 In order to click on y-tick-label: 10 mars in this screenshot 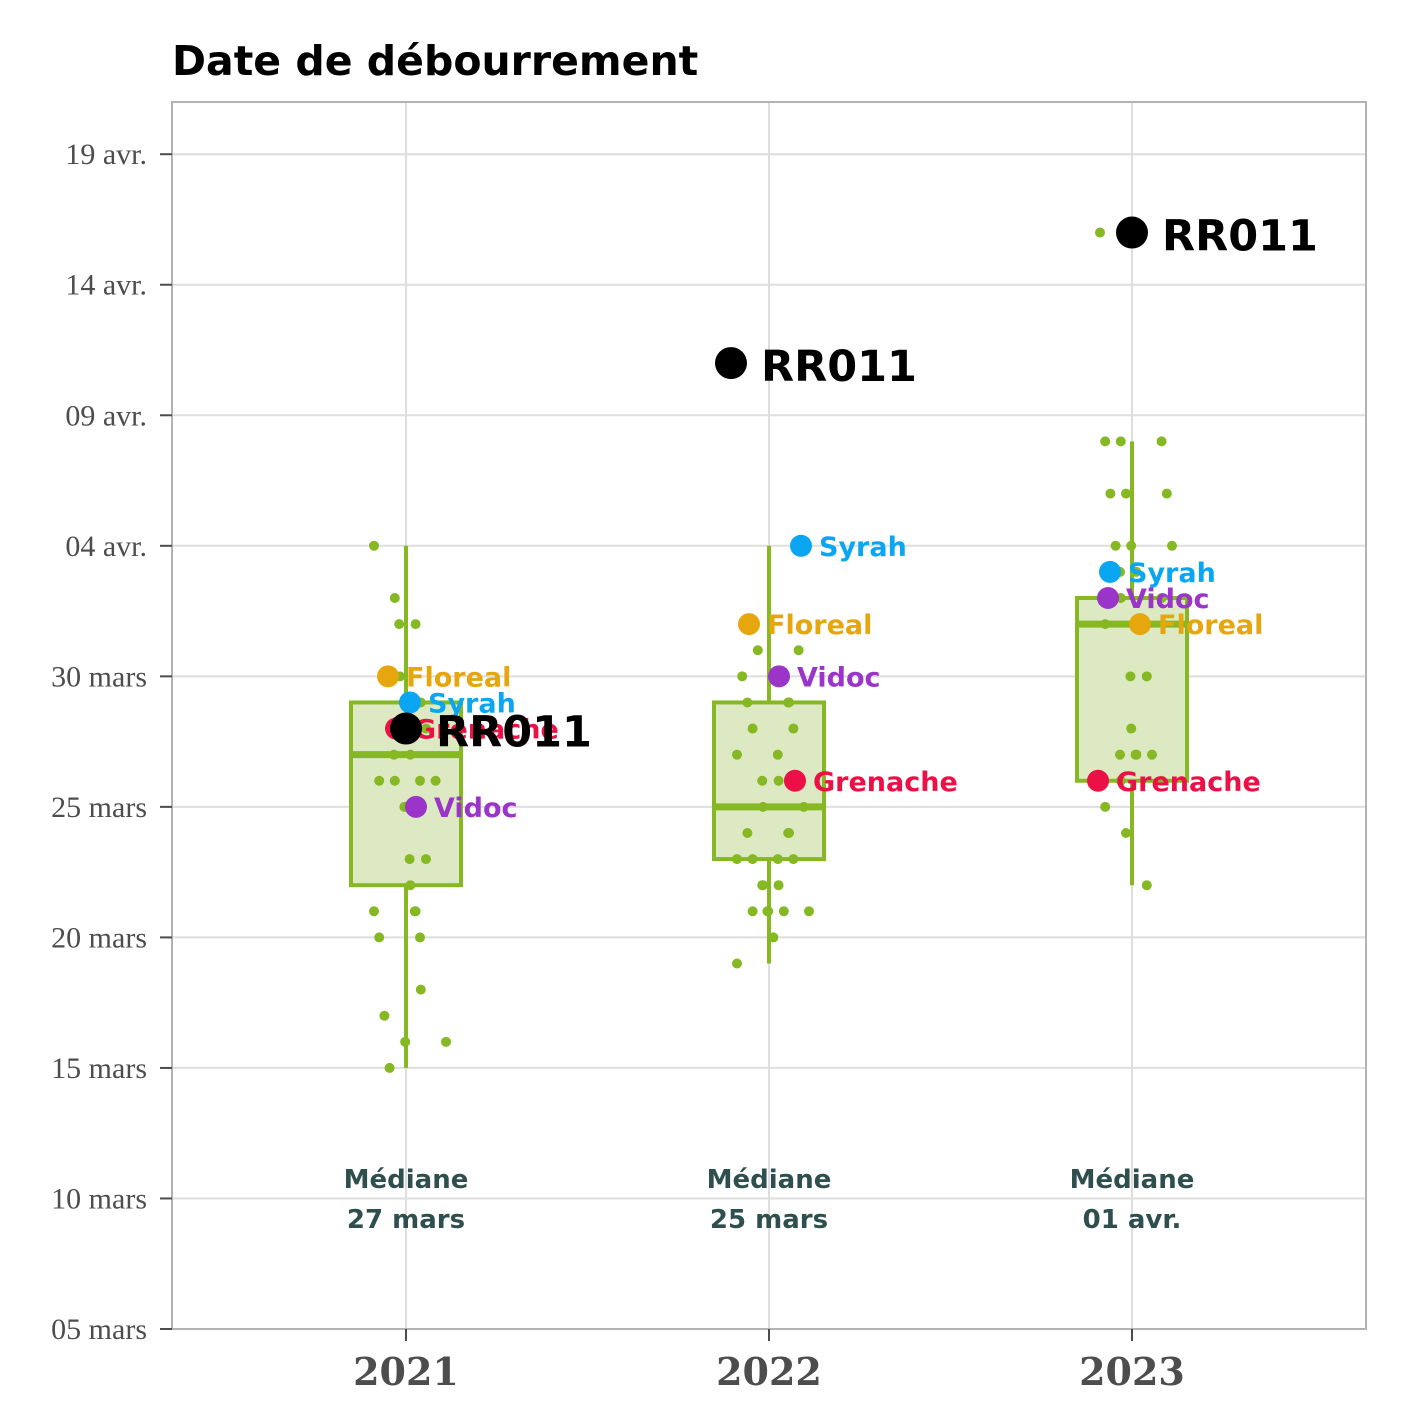, I will do `click(99, 1198)`.